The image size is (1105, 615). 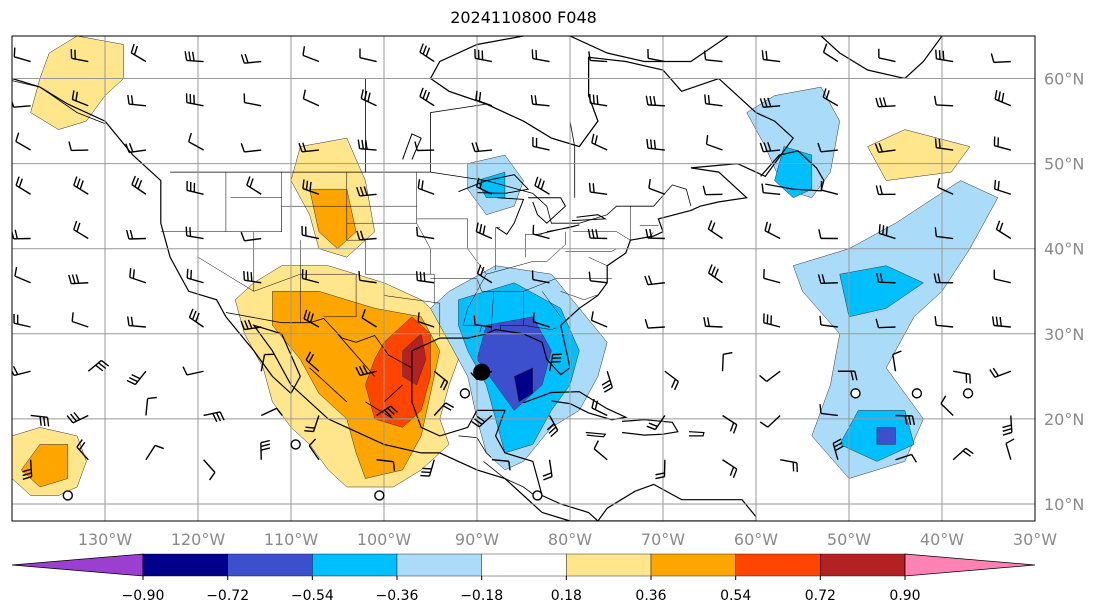 What do you see at coordinates (477, 539) in the screenshot?
I see `lon-label: 90°W` at bounding box center [477, 539].